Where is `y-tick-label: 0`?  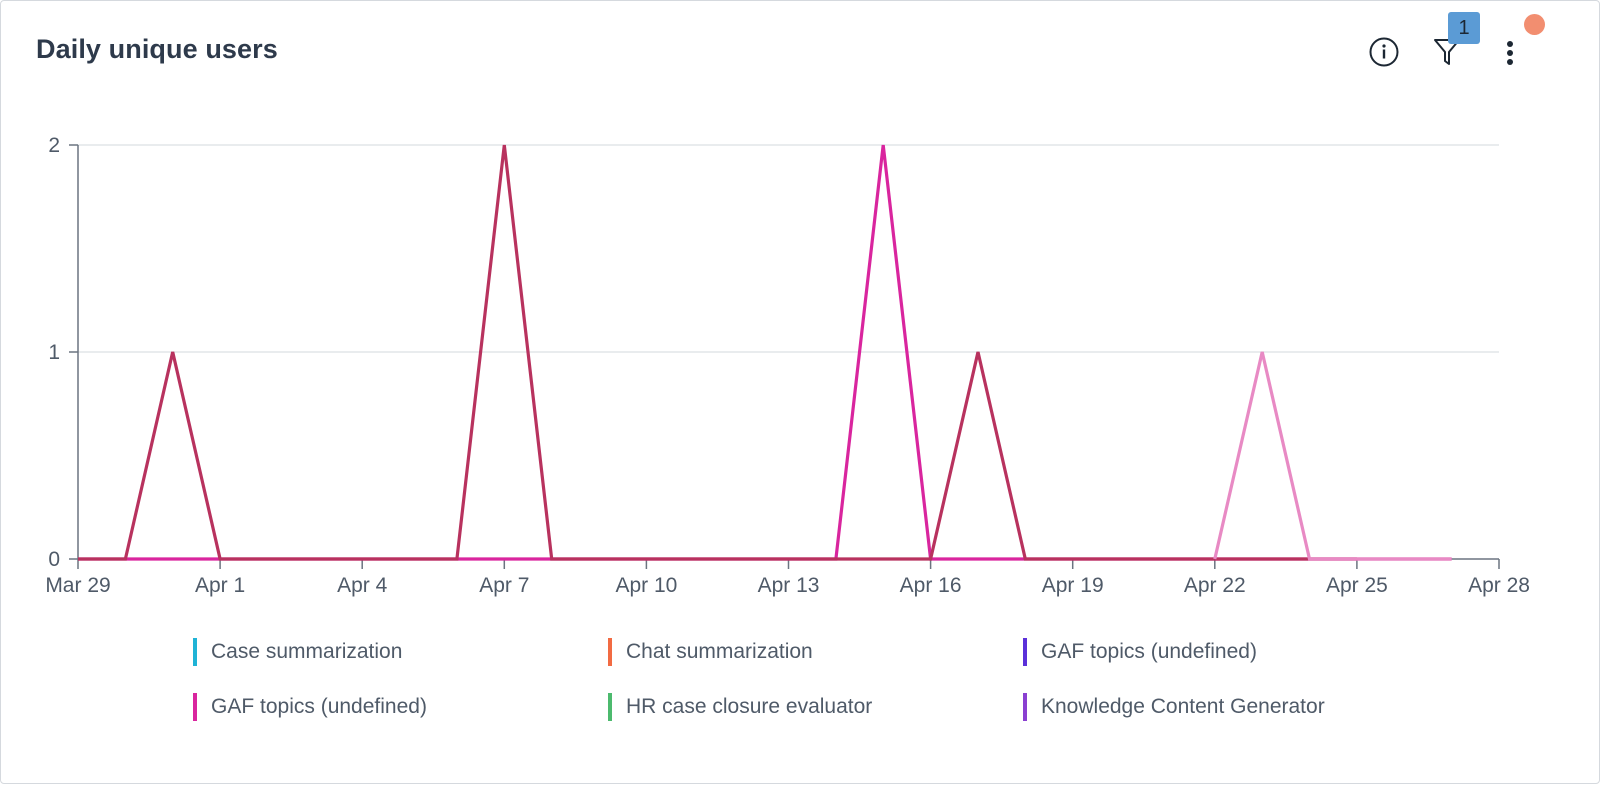
y-tick-label: 0 is located at coordinates (54, 559).